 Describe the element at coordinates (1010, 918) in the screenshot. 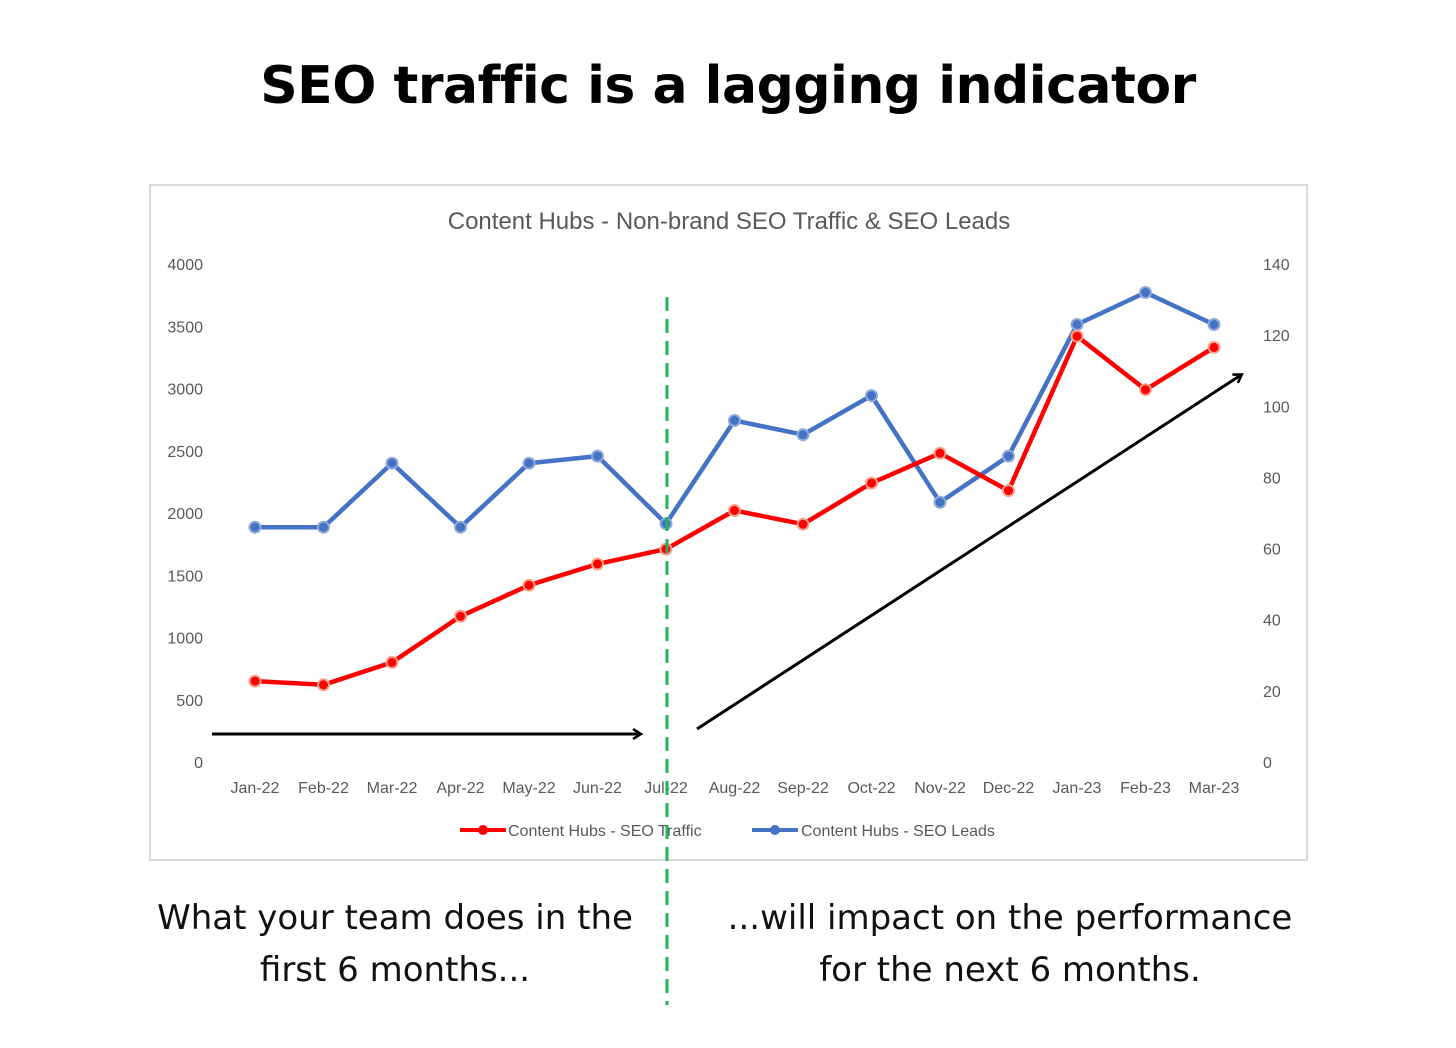

I see `caption-right-line-1: ...will impact on the performance` at that location.